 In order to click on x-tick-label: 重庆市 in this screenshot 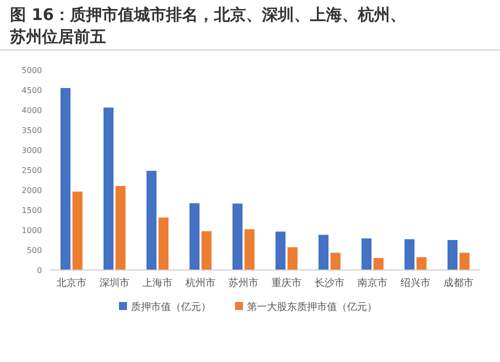, I will do `click(287, 283)`.